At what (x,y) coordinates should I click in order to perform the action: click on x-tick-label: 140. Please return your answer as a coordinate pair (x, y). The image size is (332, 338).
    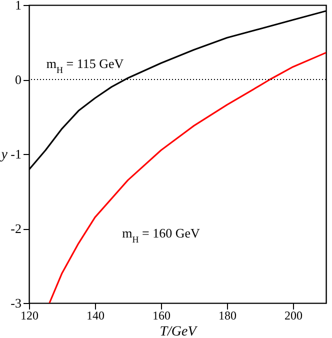
    Looking at the image, I should click on (95, 315).